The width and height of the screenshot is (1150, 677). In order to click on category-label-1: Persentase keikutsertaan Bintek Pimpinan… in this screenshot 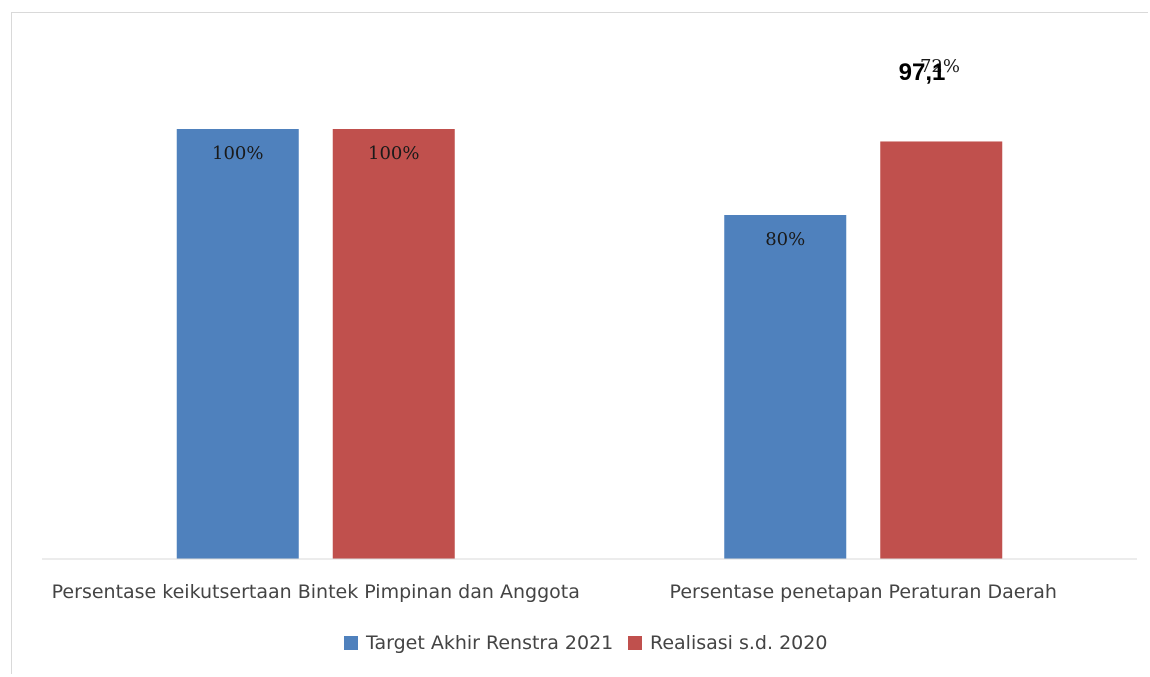, I will do `click(316, 592)`.